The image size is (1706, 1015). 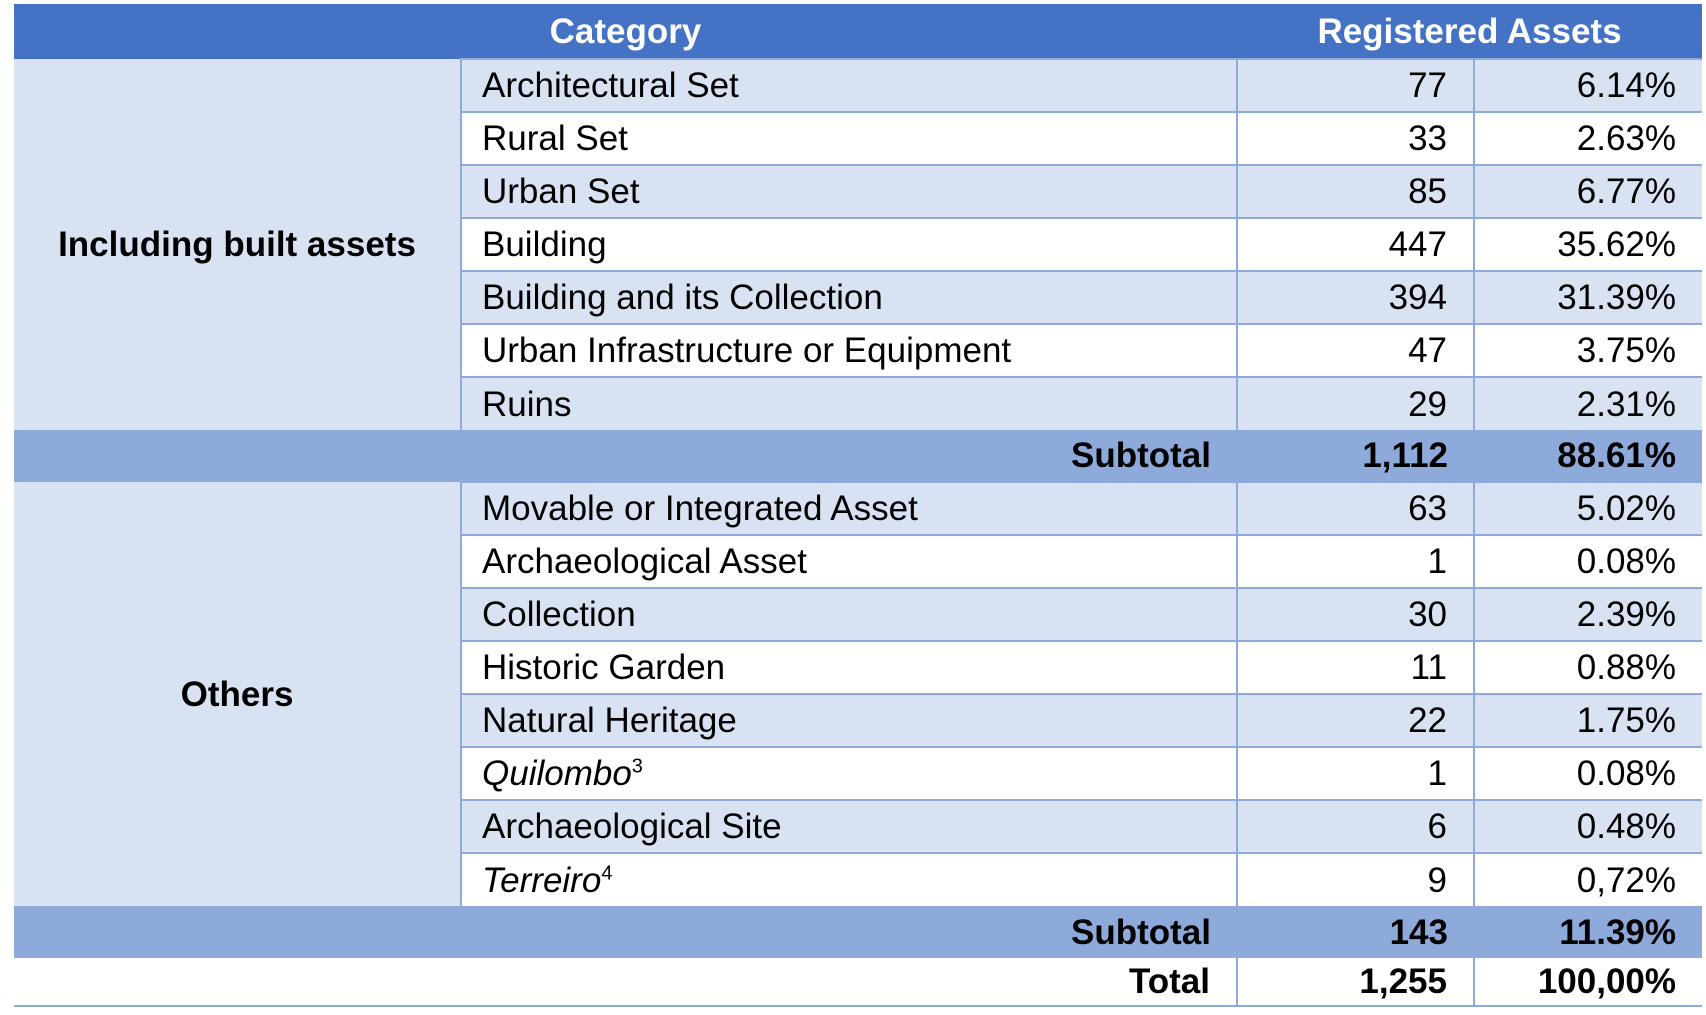 I want to click on asset-percentage: 0,72%, so click(x=1588, y=879).